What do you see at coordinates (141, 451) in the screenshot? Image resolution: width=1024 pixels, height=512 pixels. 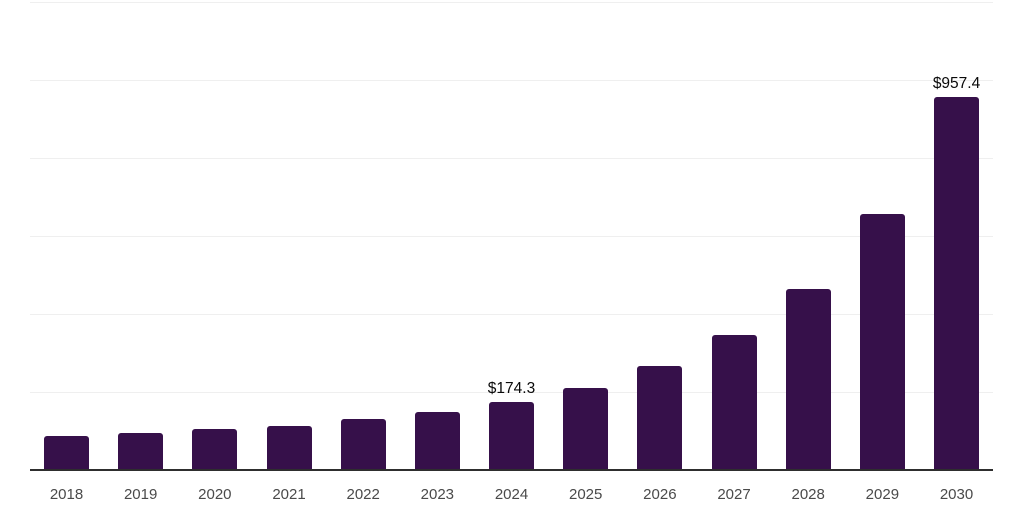 I see `bar-2019` at bounding box center [141, 451].